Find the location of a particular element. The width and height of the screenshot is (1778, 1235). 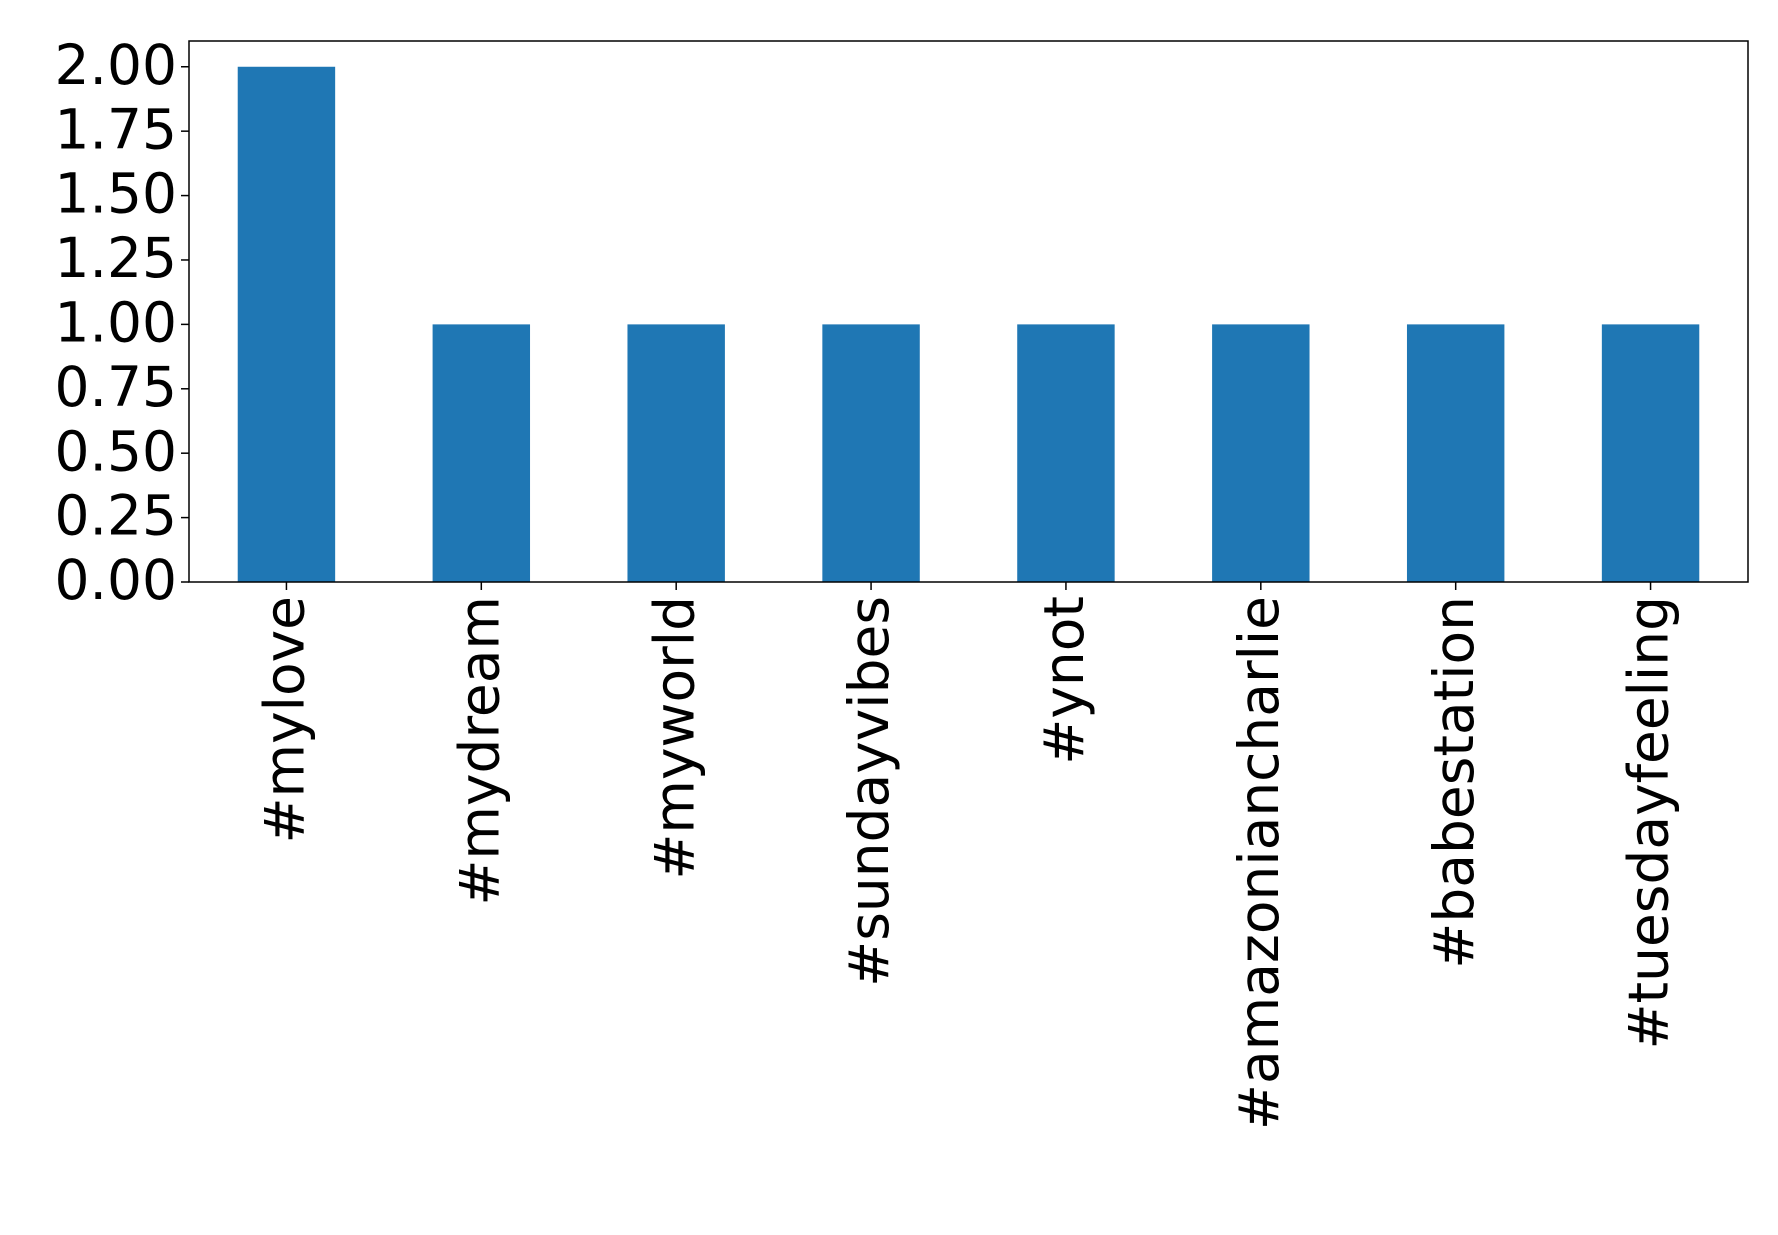

x-tick-label: #babestation is located at coordinates (1454, 782).